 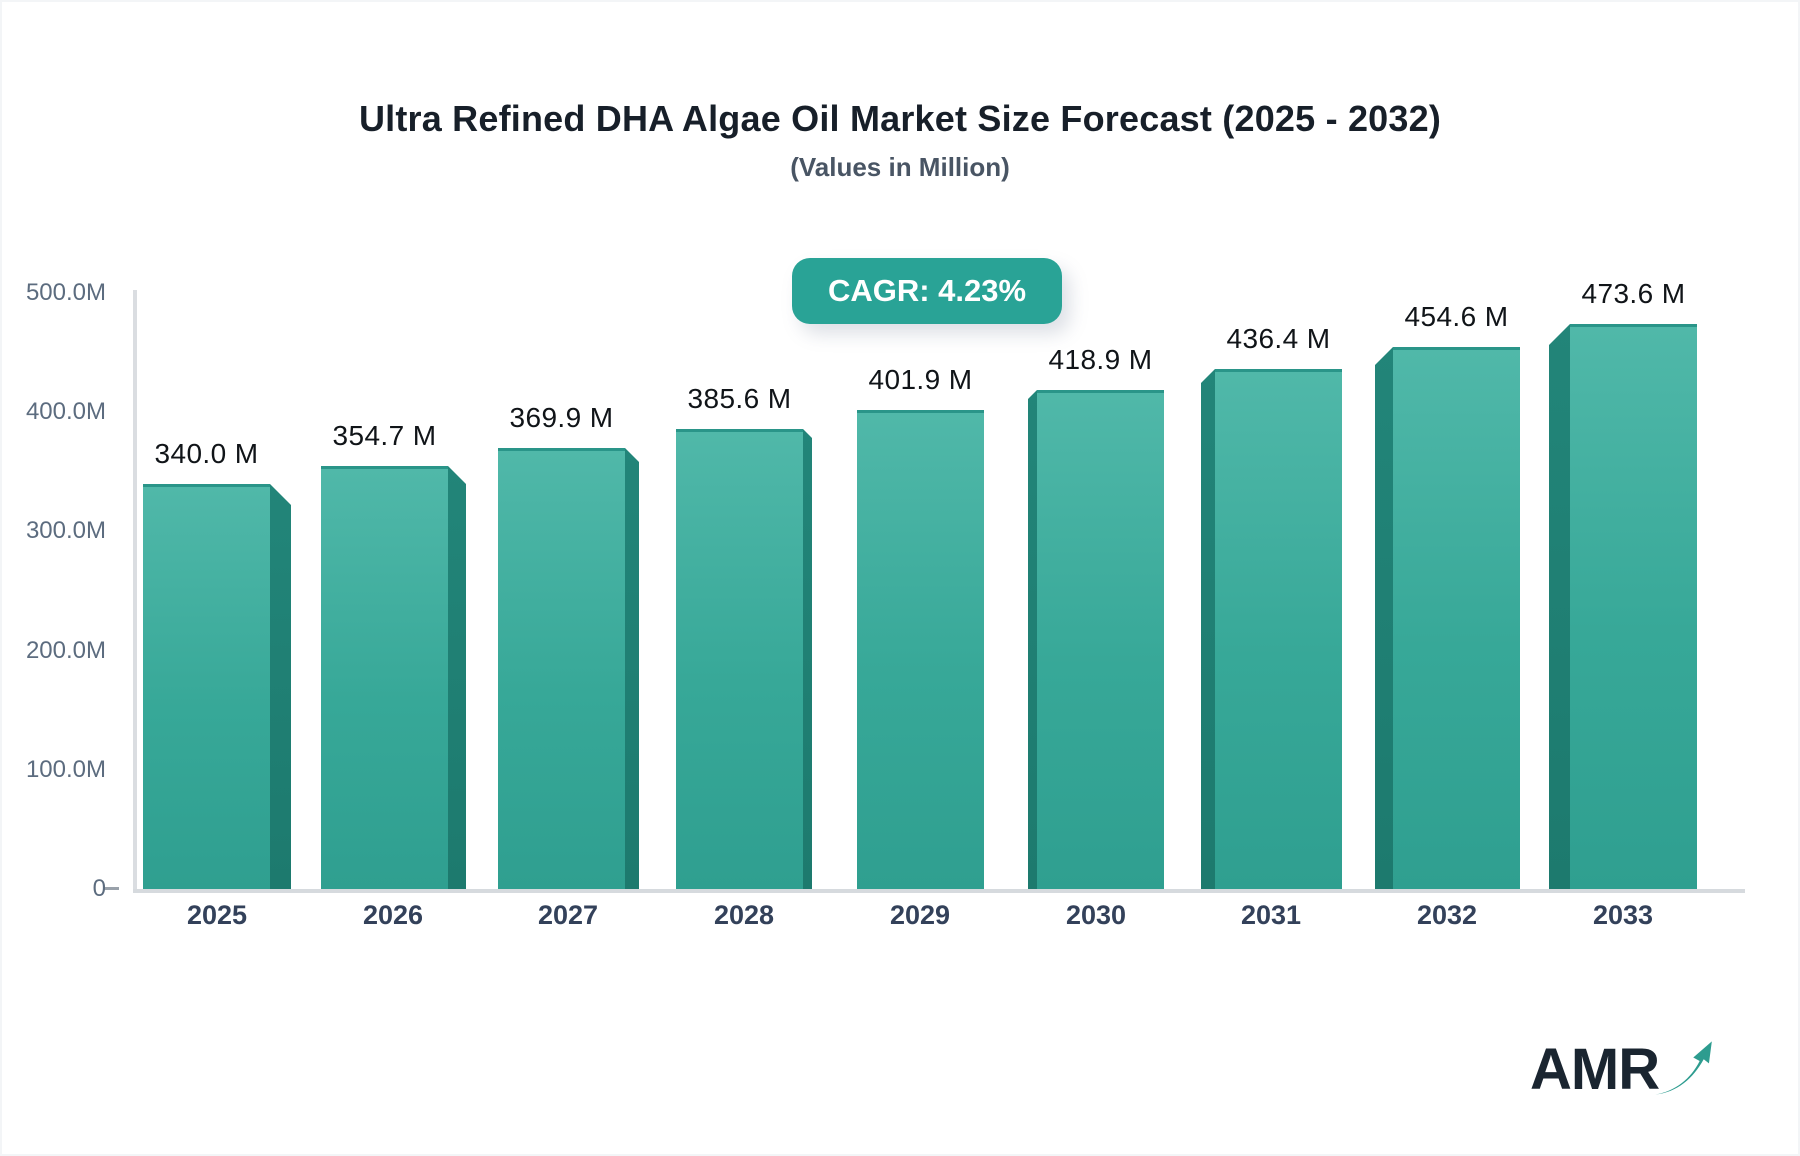 What do you see at coordinates (900, 167) in the screenshot?
I see `chart-subtitle: (Values in Million)` at bounding box center [900, 167].